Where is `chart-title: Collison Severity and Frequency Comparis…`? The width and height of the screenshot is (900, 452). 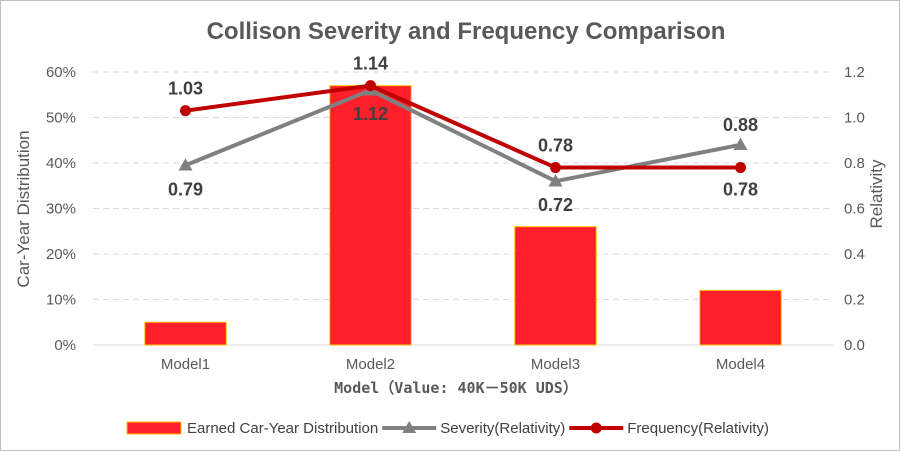
chart-title: Collison Severity and Frequency Comparis… is located at coordinates (466, 31).